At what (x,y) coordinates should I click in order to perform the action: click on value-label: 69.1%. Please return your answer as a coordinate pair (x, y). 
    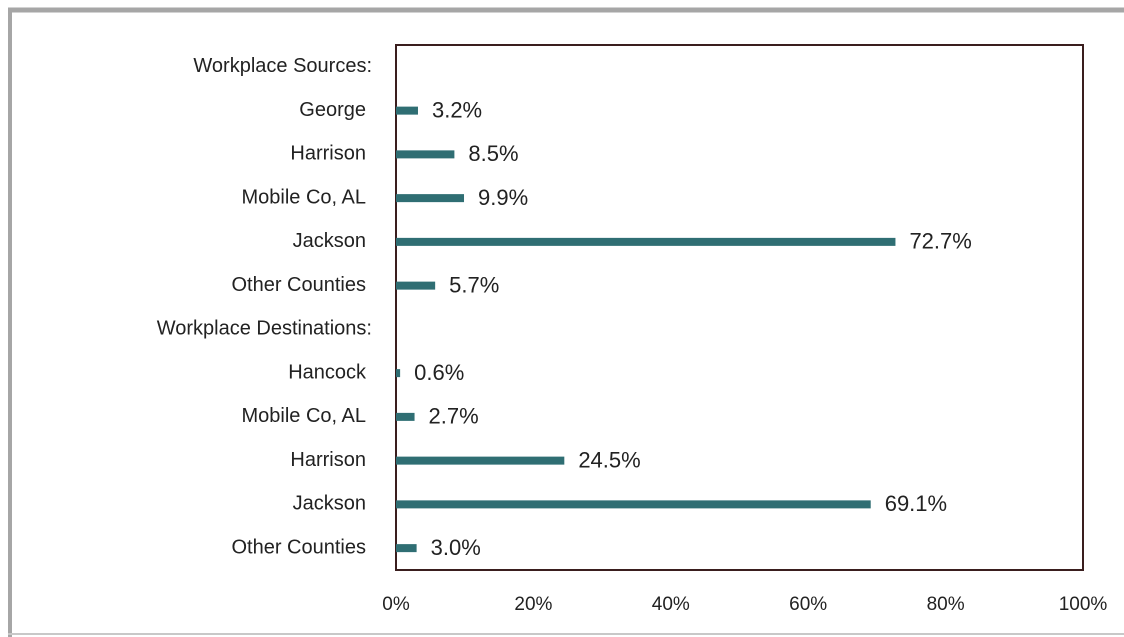
    Looking at the image, I should click on (916, 503).